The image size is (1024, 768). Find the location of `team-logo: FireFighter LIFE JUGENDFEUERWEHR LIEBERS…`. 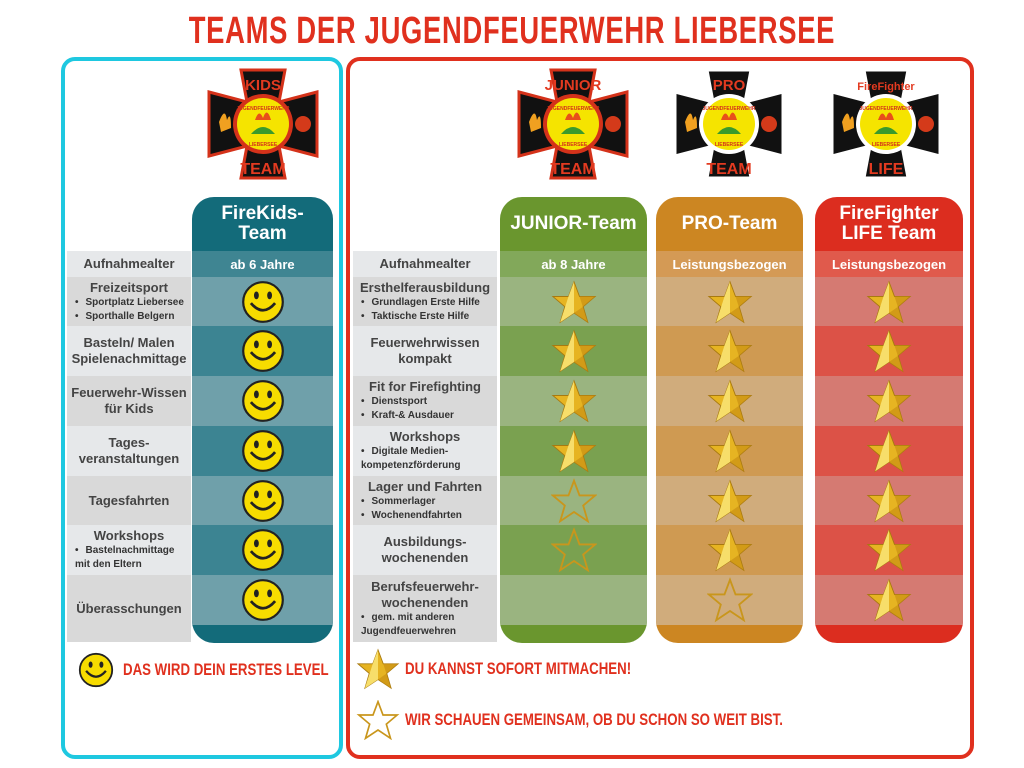

team-logo: FireFighter LIFE JUGENDFEUERWEHR LIEBERS… is located at coordinates (886, 124).